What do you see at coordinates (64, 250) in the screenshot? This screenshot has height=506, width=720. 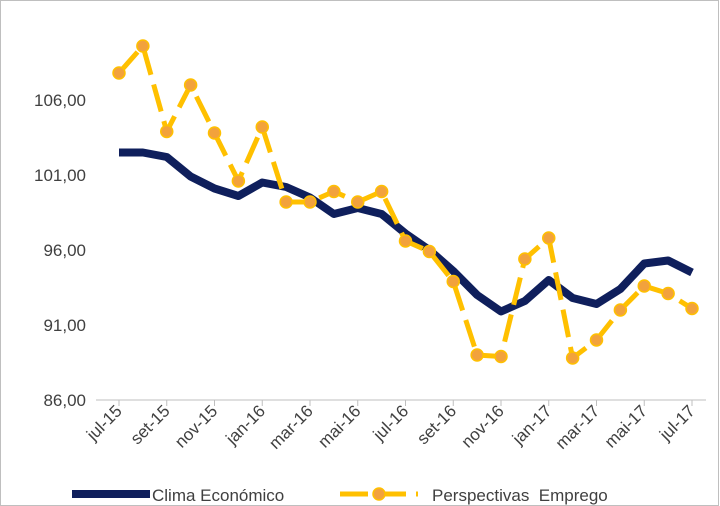 I see `y-tick-label: 96,00` at bounding box center [64, 250].